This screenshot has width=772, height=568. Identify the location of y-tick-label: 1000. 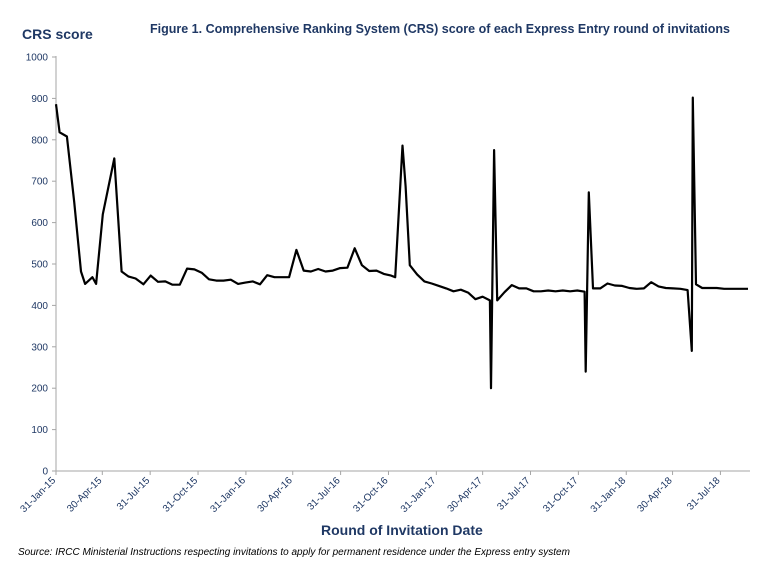
(37, 58).